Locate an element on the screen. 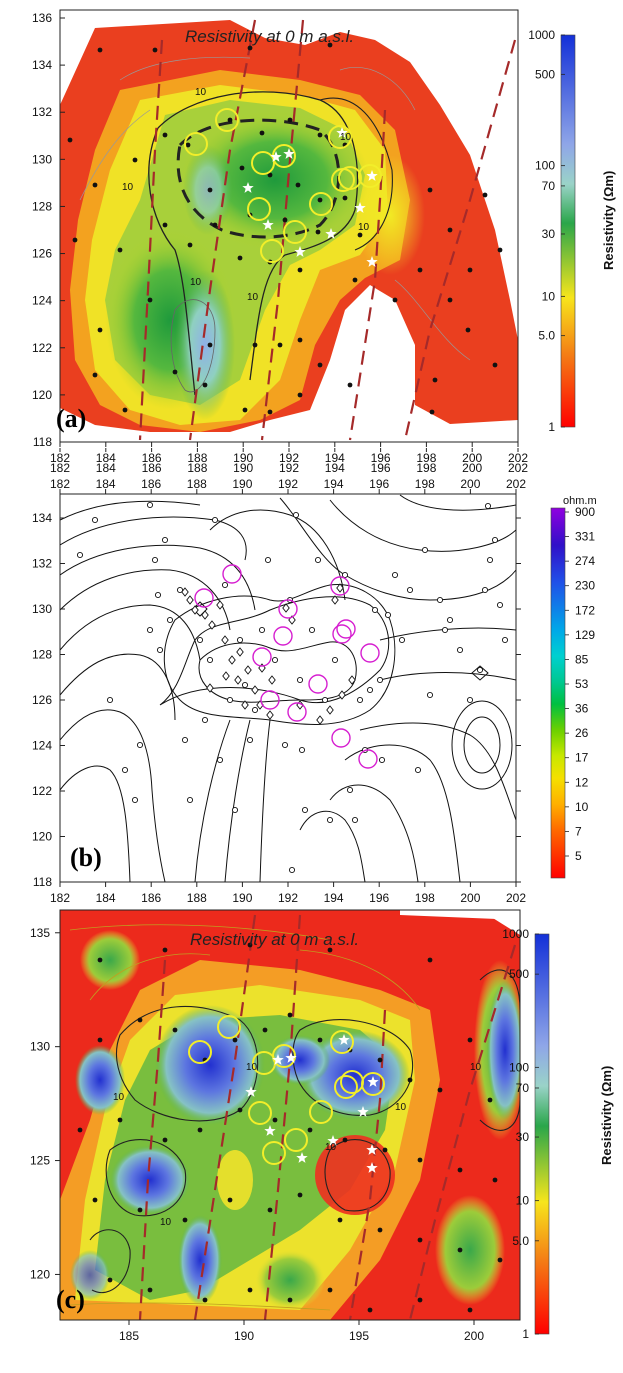 Image resolution: width=623 pixels, height=1373 pixels. panel-b-x-axis: 182 184 186 188 190 192 194 196 198 200 202 is located at coordinates (288, 893).